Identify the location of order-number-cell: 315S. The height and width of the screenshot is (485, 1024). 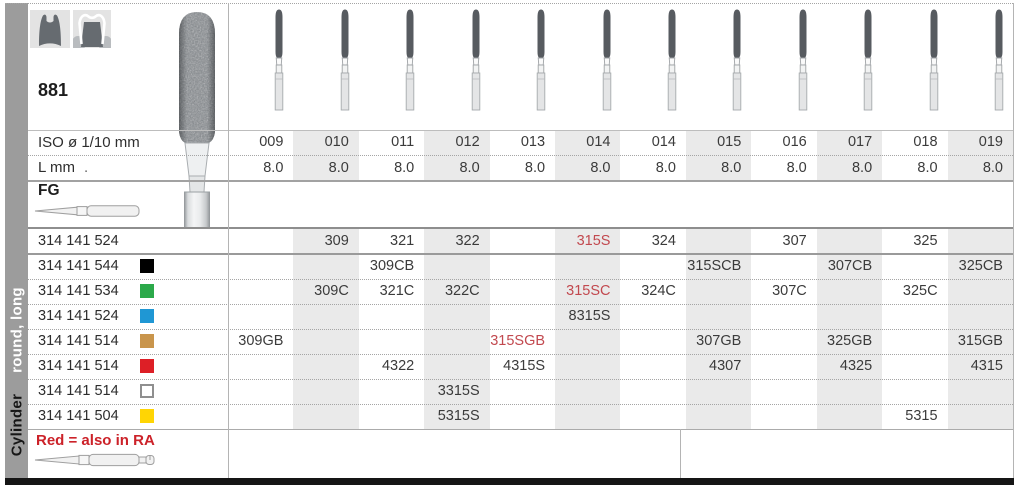
(593, 241).